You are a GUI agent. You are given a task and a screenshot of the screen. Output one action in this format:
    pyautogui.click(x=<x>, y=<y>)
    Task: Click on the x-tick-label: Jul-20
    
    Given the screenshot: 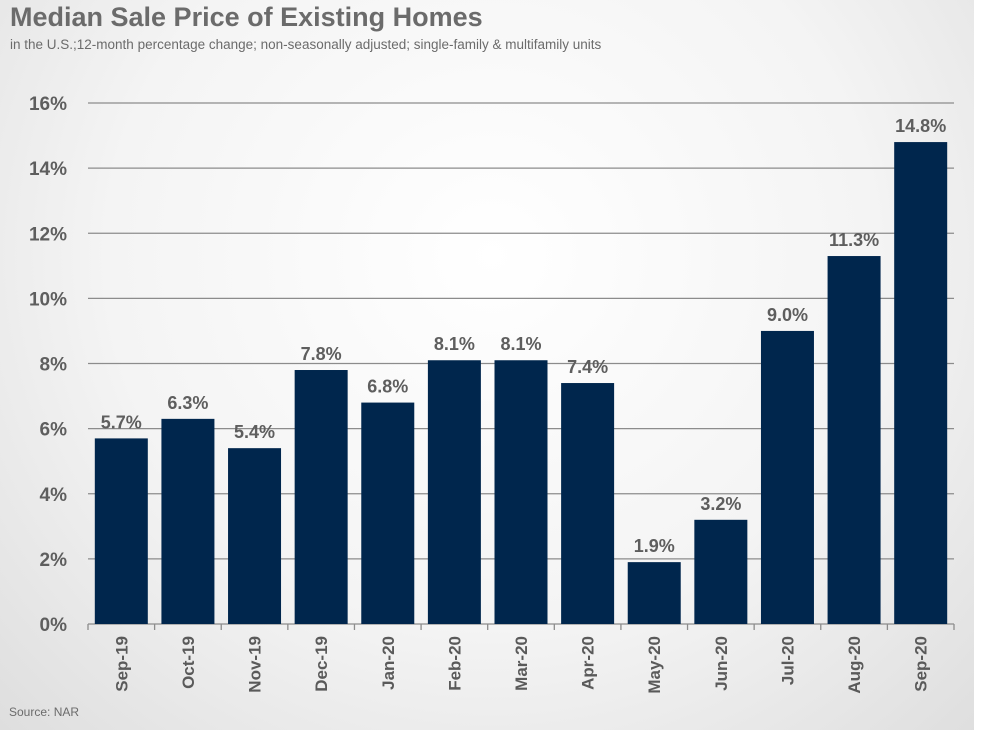 What is the action you would take?
    pyautogui.click(x=787, y=660)
    